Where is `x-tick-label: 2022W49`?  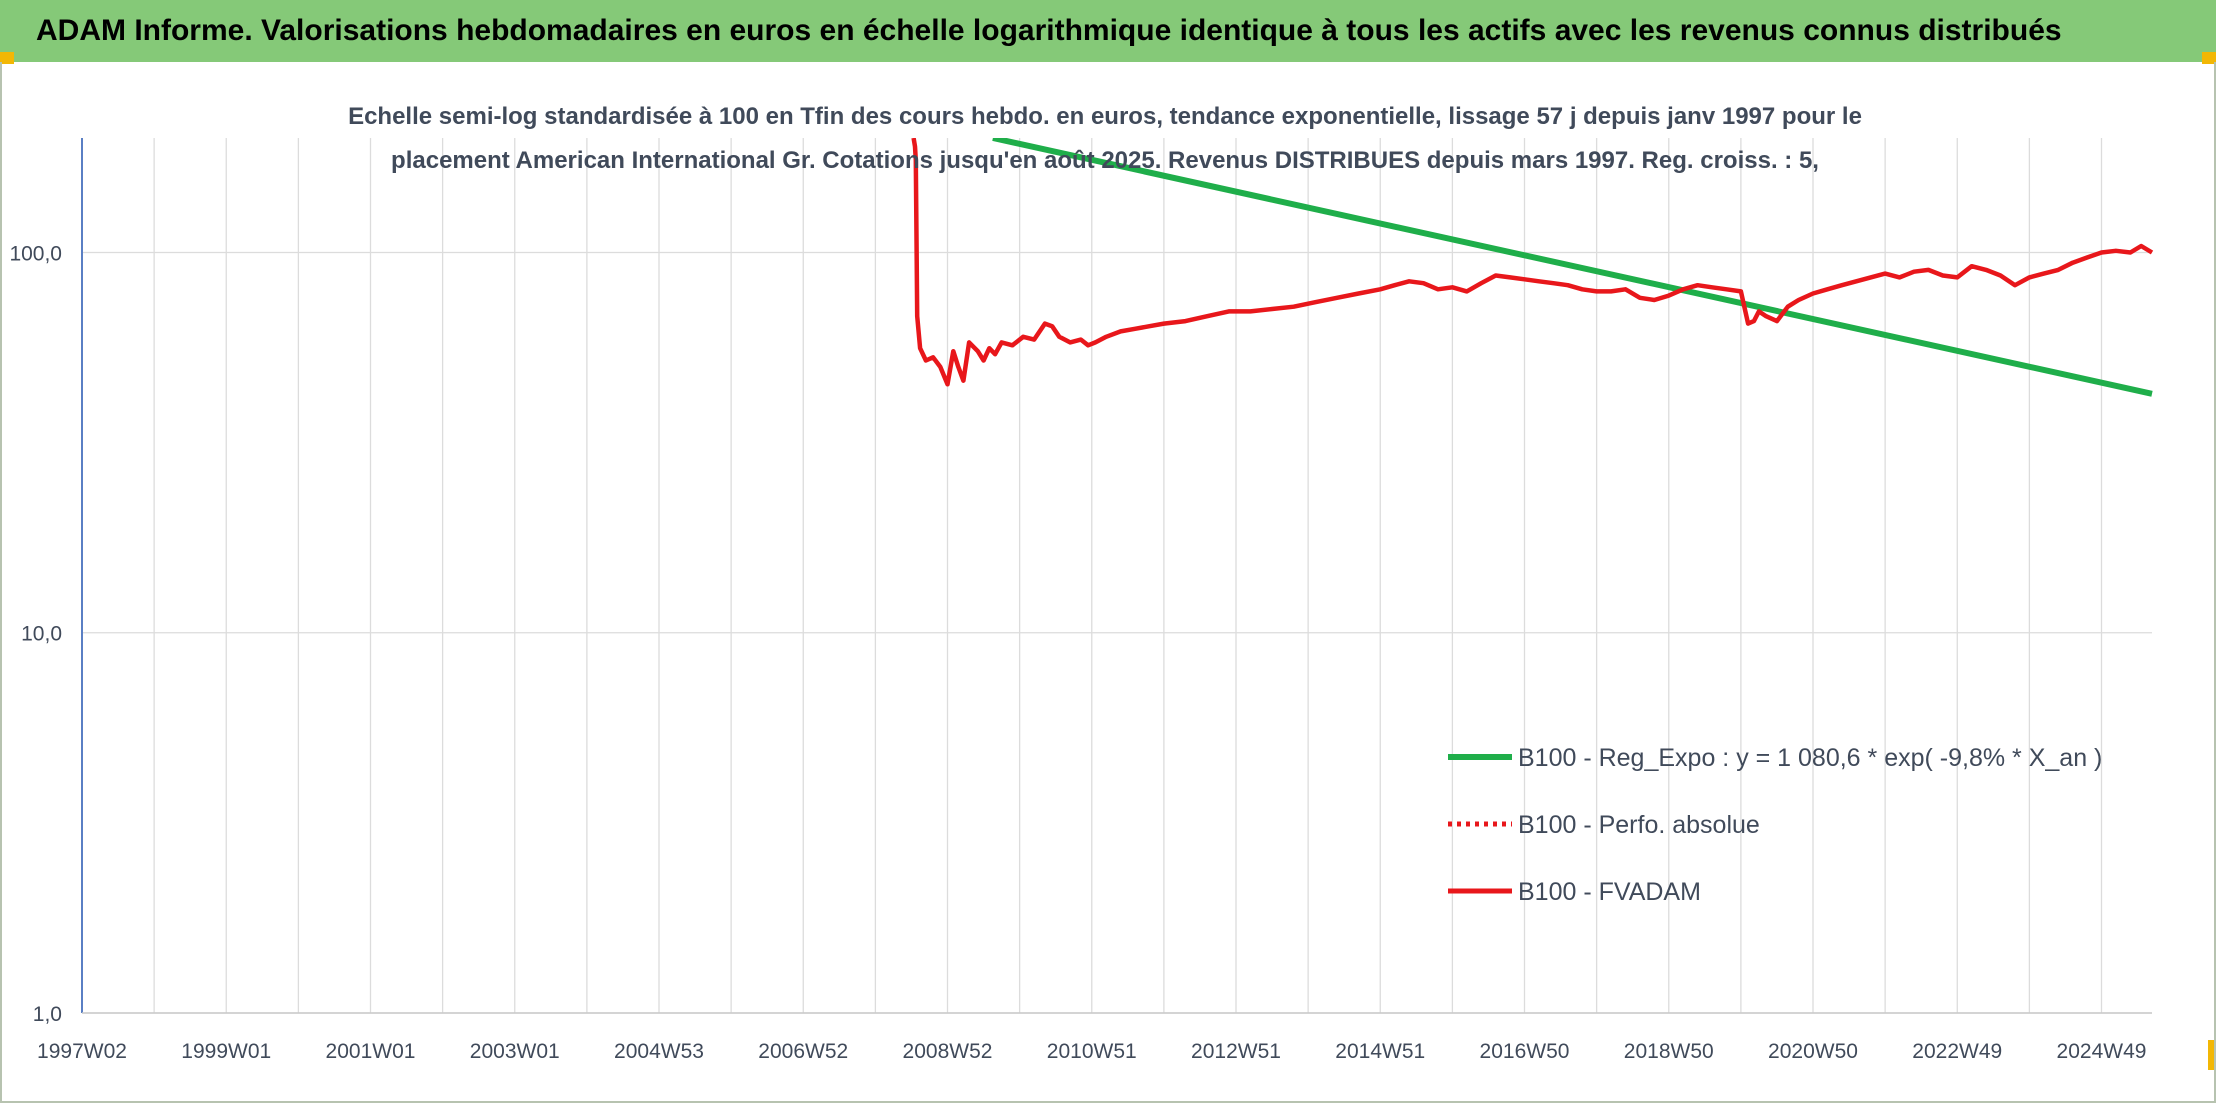 x-tick-label: 2022W49 is located at coordinates (1957, 1051).